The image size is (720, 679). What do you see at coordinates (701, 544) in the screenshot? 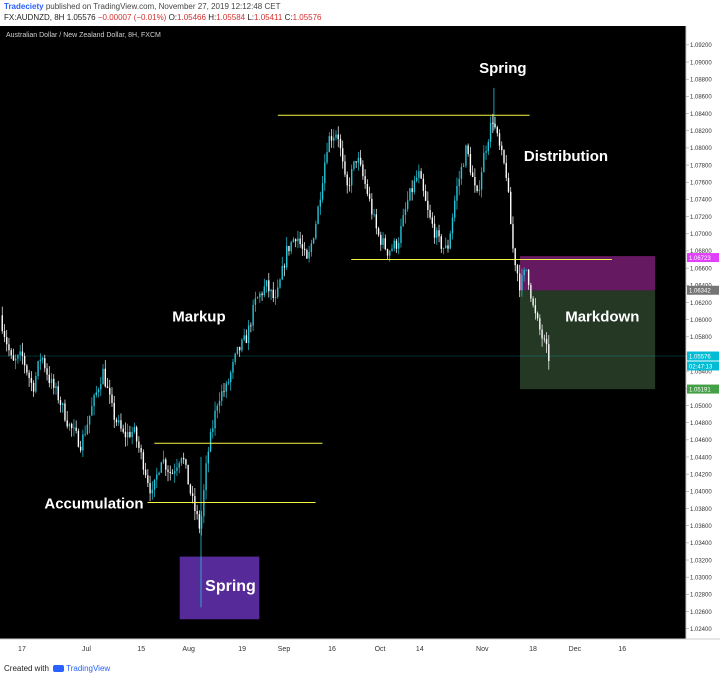
I see `price-tick-label: 1.03400` at bounding box center [701, 544].